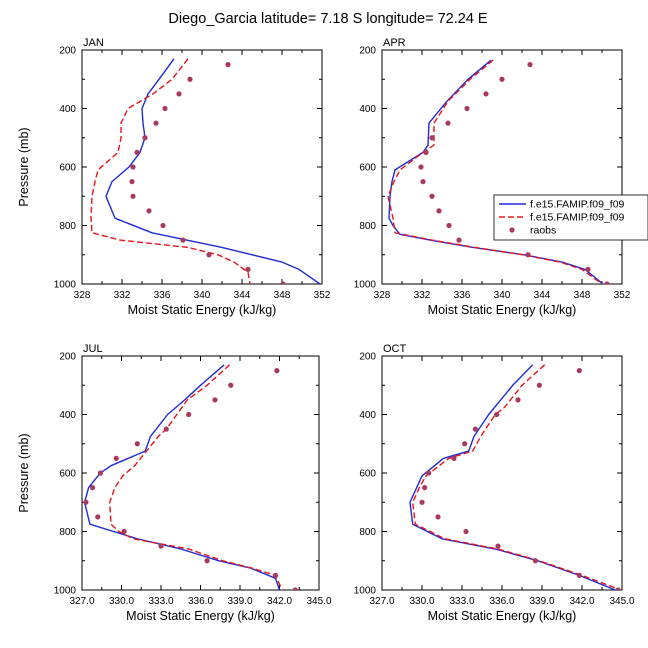  I want to click on x-tick-label: 333.0, so click(160, 601).